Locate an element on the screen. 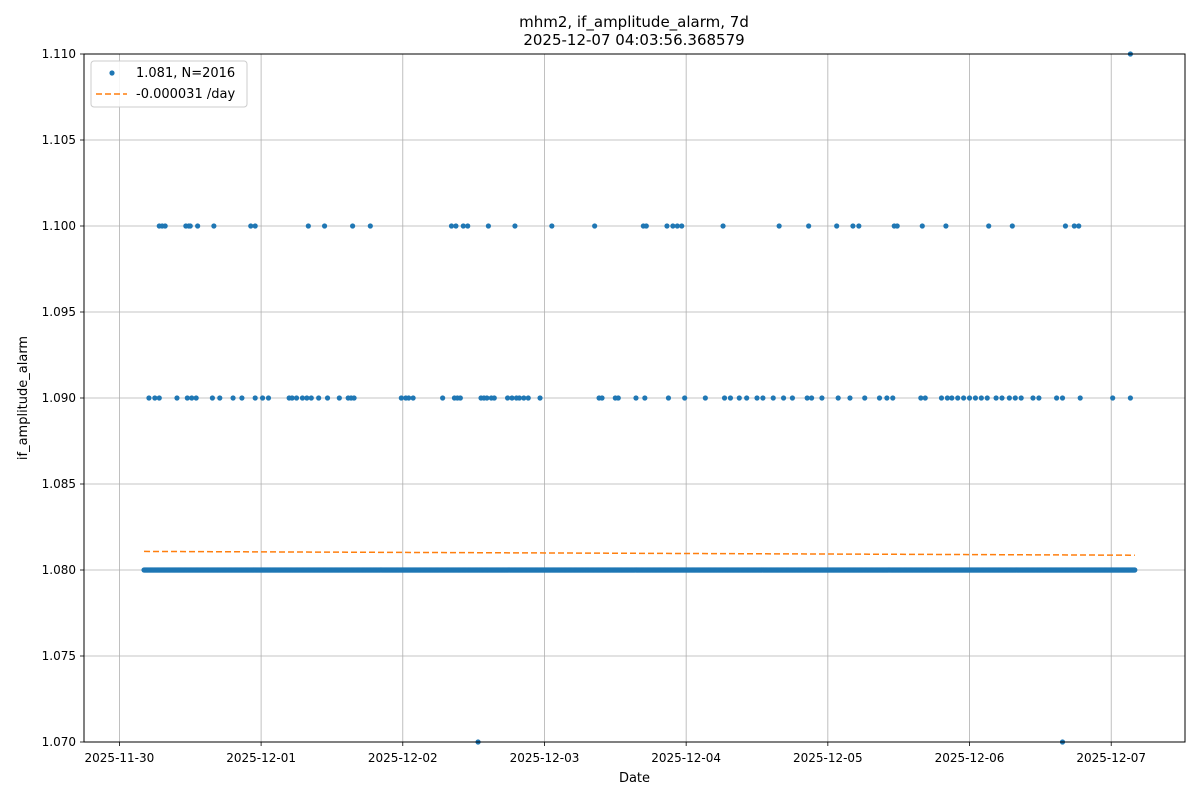 Image resolution: width=1200 pixels, height=800 pixels. x-tick-label: 2025-12-02 is located at coordinates (403, 758).